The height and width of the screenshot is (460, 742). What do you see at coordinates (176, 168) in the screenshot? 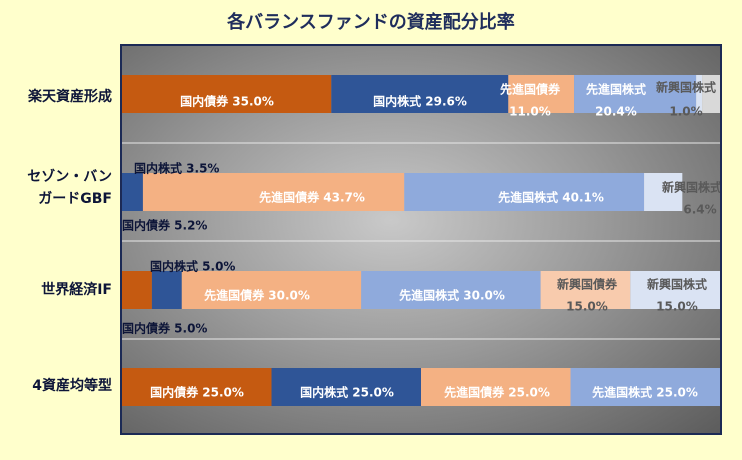
I see `data-label: 国内株式 3.5%` at bounding box center [176, 168].